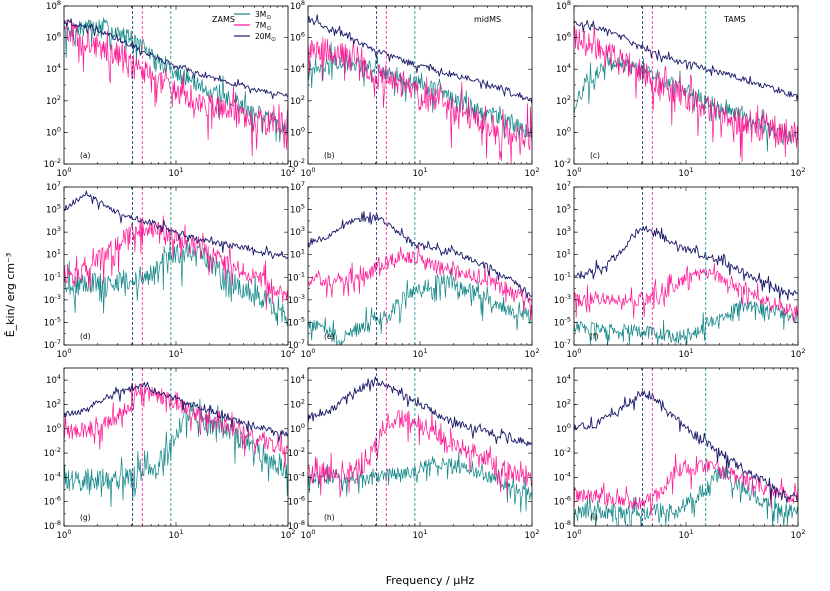 This screenshot has height=591, width=830. I want to click on y-axis-title: Ê_kin/ erg cm⁻³, so click(10, 295).